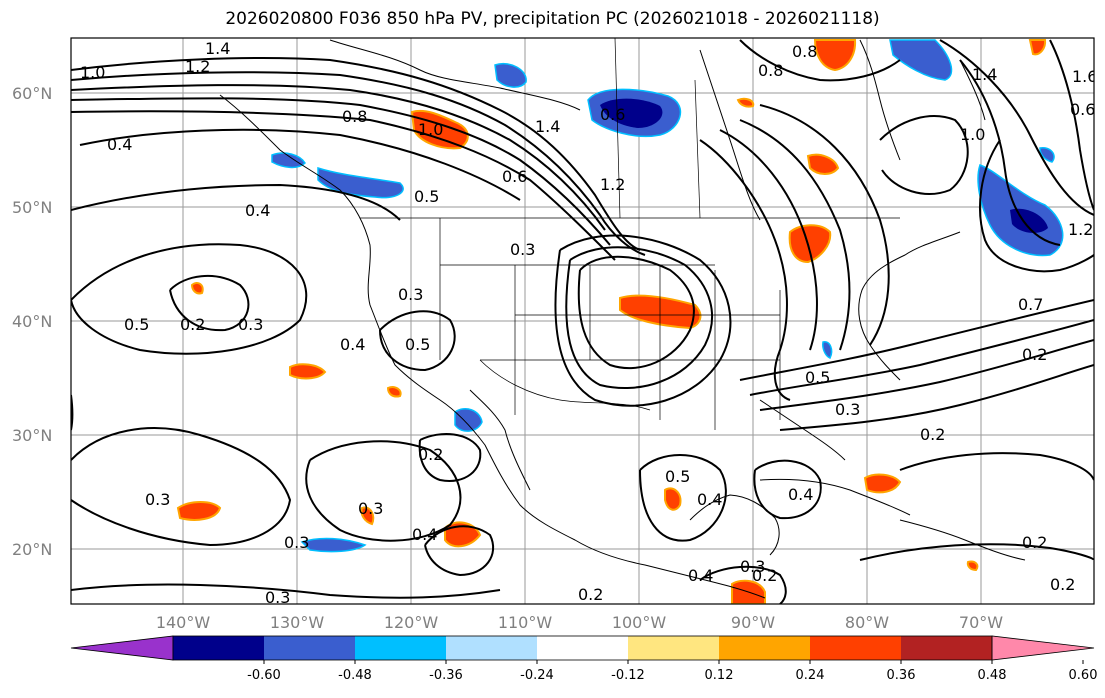 The height and width of the screenshot is (698, 1105). What do you see at coordinates (32, 435) in the screenshot?
I see `lat-label-30n: 30°N` at bounding box center [32, 435].